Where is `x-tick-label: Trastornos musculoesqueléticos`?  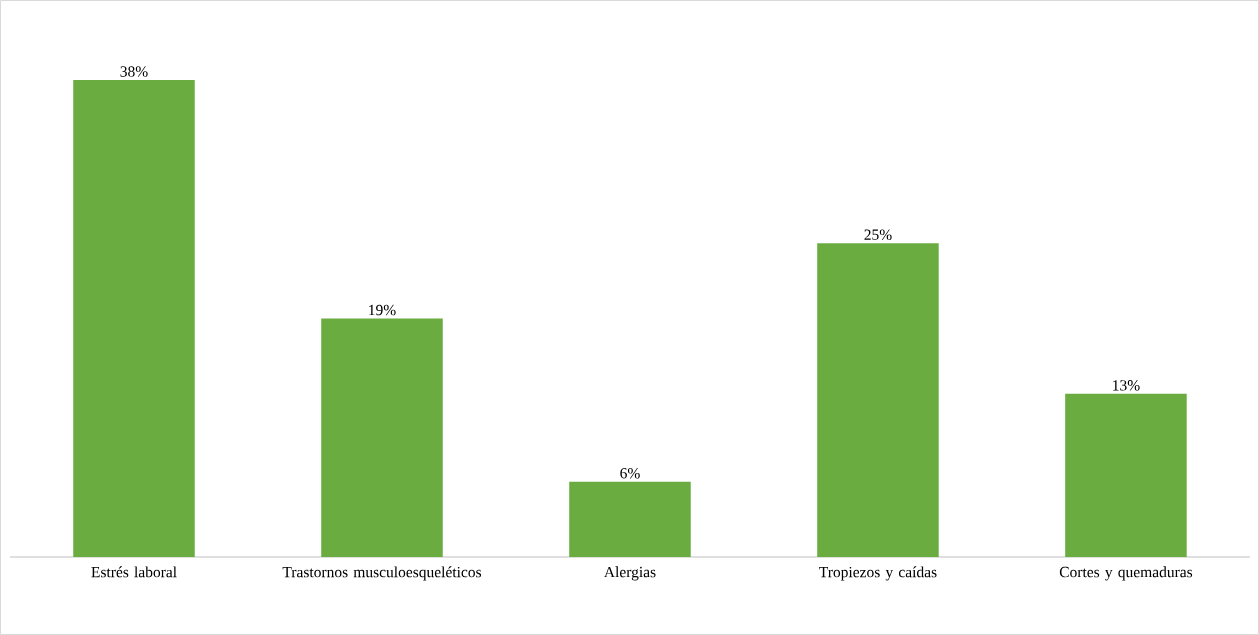 x-tick-label: Trastornos musculoesqueléticos is located at coordinates (382, 573).